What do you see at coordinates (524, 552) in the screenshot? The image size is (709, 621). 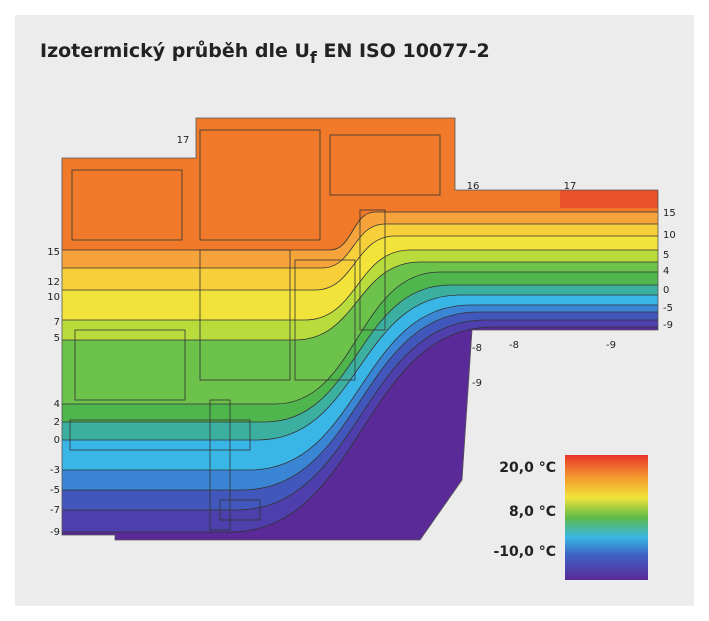 I see `legend-label: -10,0 °C` at bounding box center [524, 552].